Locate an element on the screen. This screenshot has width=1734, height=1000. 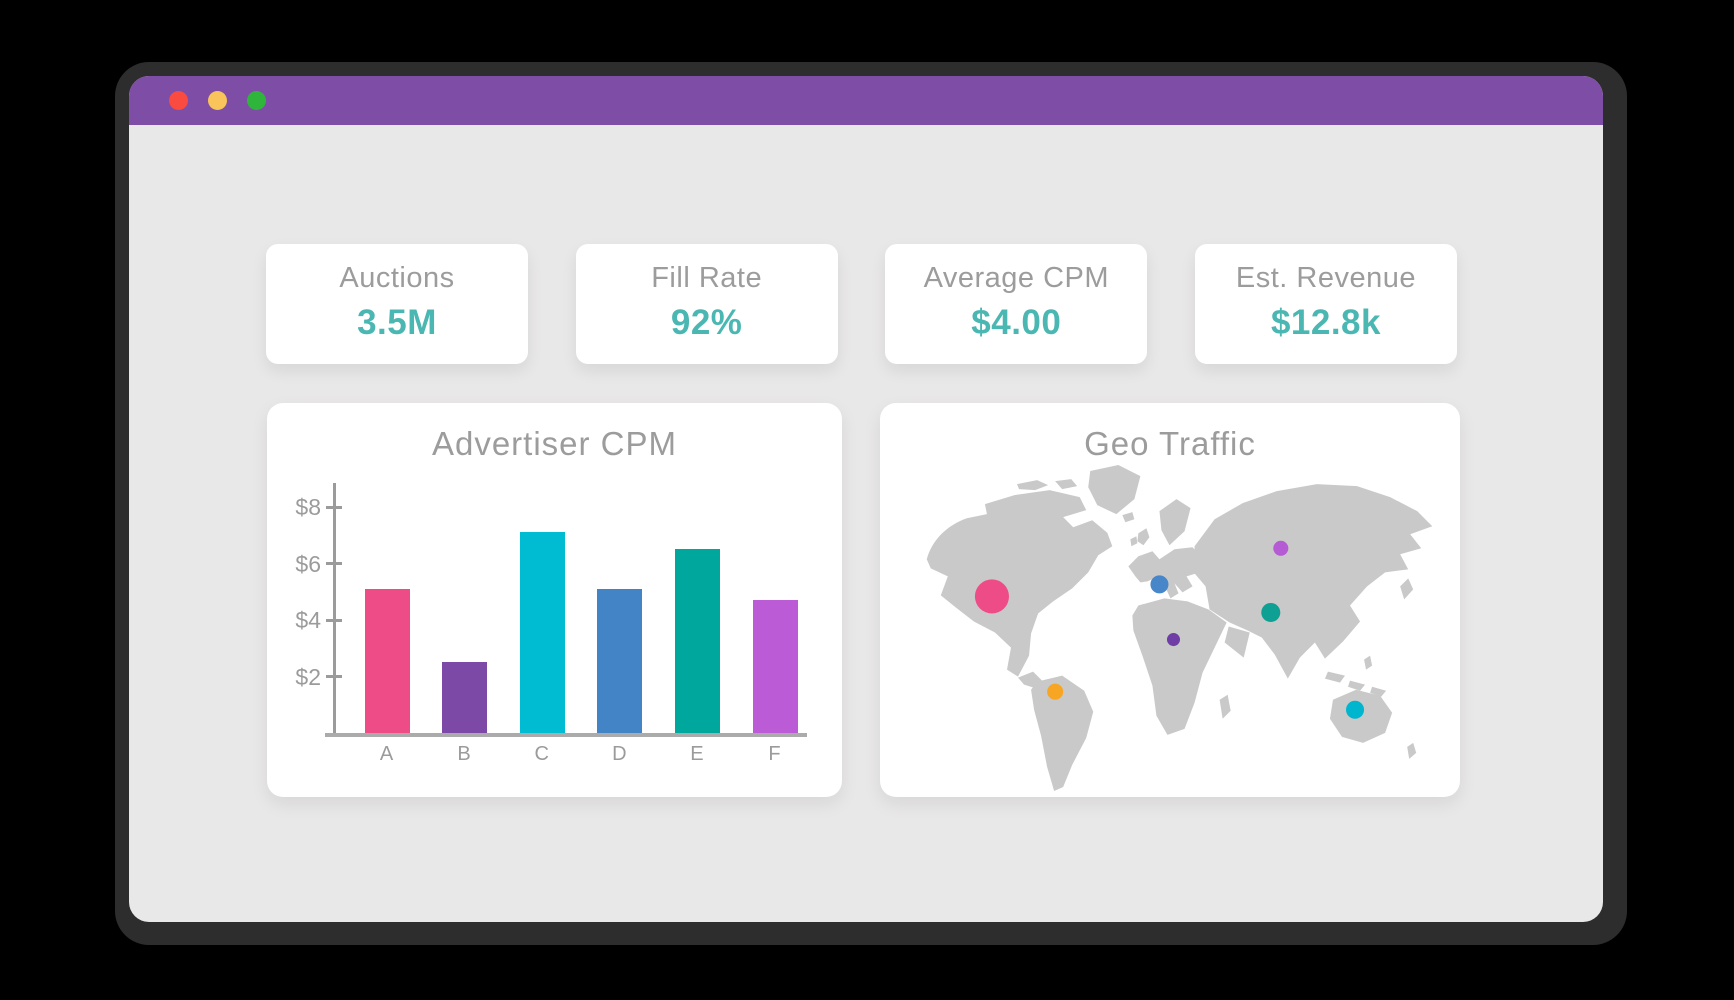
zoom-window-button is located at coordinates (256, 100).